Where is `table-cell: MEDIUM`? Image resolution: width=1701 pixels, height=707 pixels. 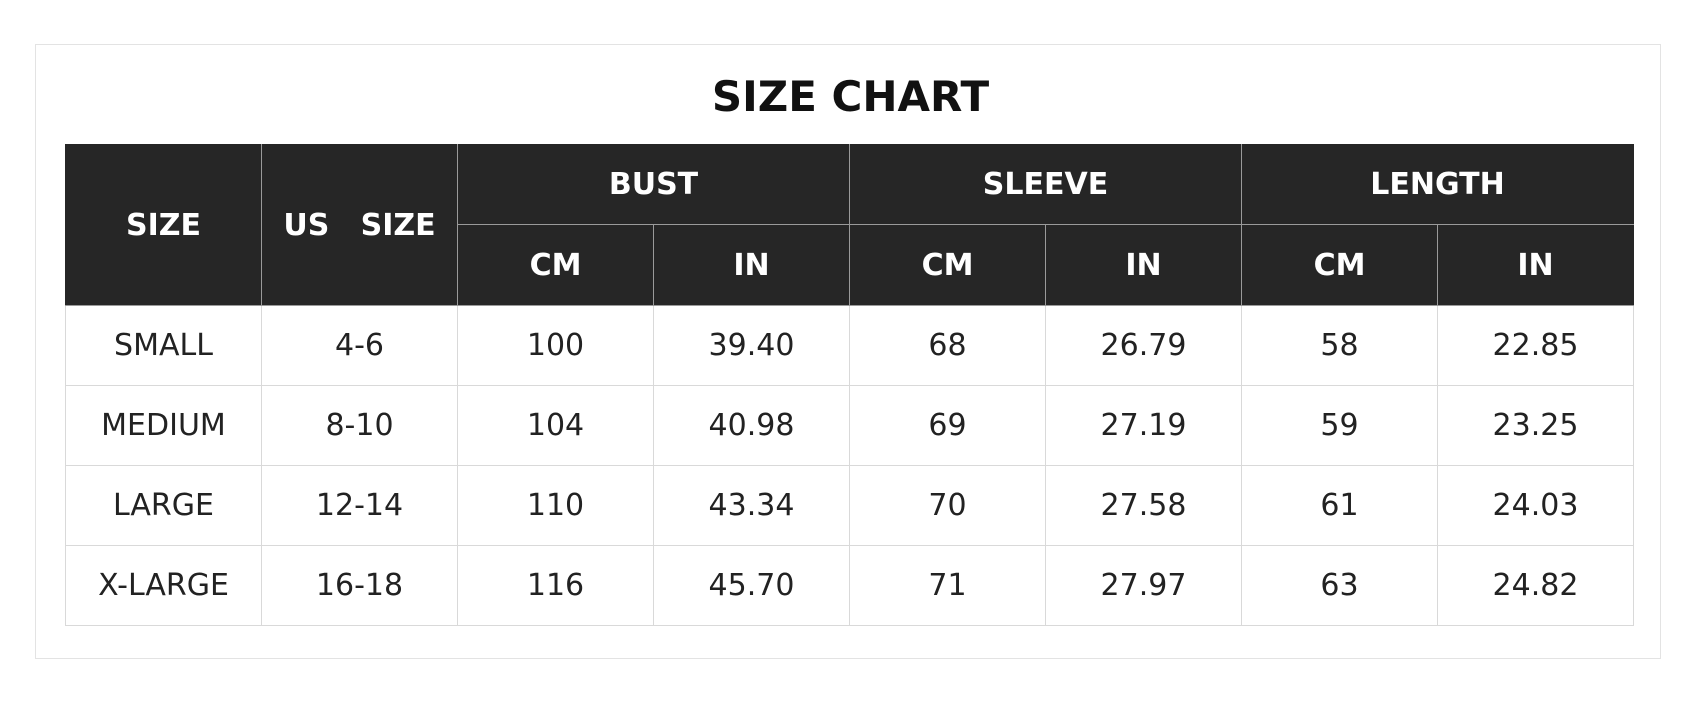
table-cell: MEDIUM is located at coordinates (163, 425).